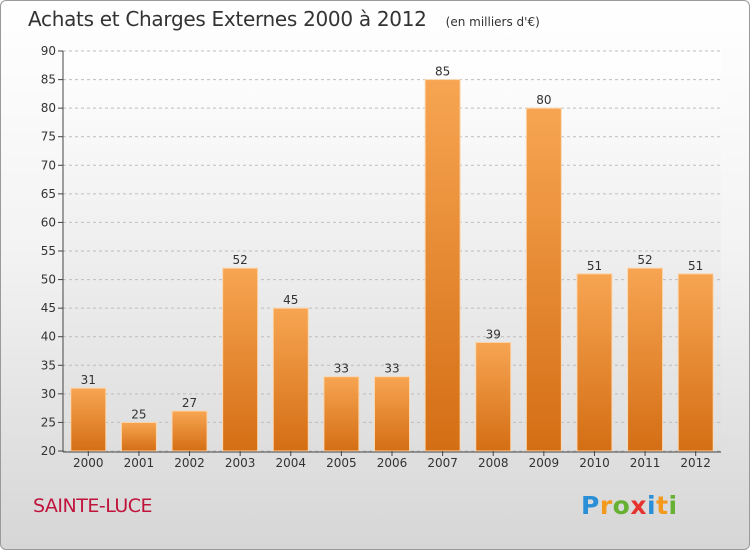  What do you see at coordinates (48, 365) in the screenshot?
I see `y-tick-label: 35` at bounding box center [48, 365].